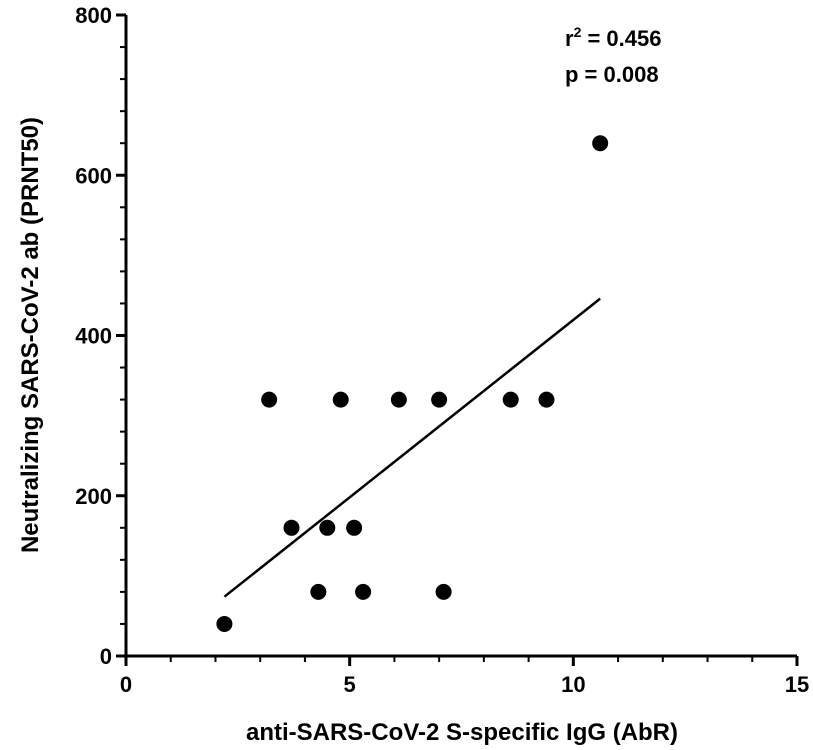 The image size is (813, 750). Describe the element at coordinates (93, 496) in the screenshot. I see `y-tick-label: 200` at that location.